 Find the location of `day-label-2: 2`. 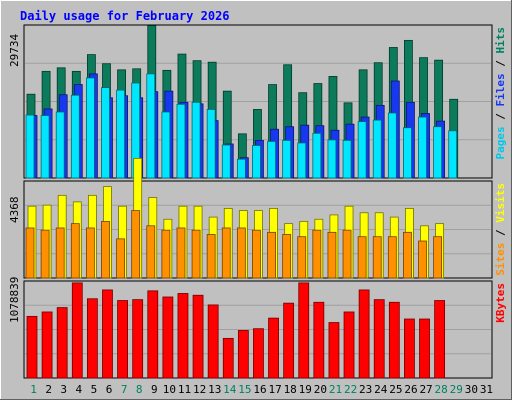

day-label-2: 2 is located at coordinates (48, 389).